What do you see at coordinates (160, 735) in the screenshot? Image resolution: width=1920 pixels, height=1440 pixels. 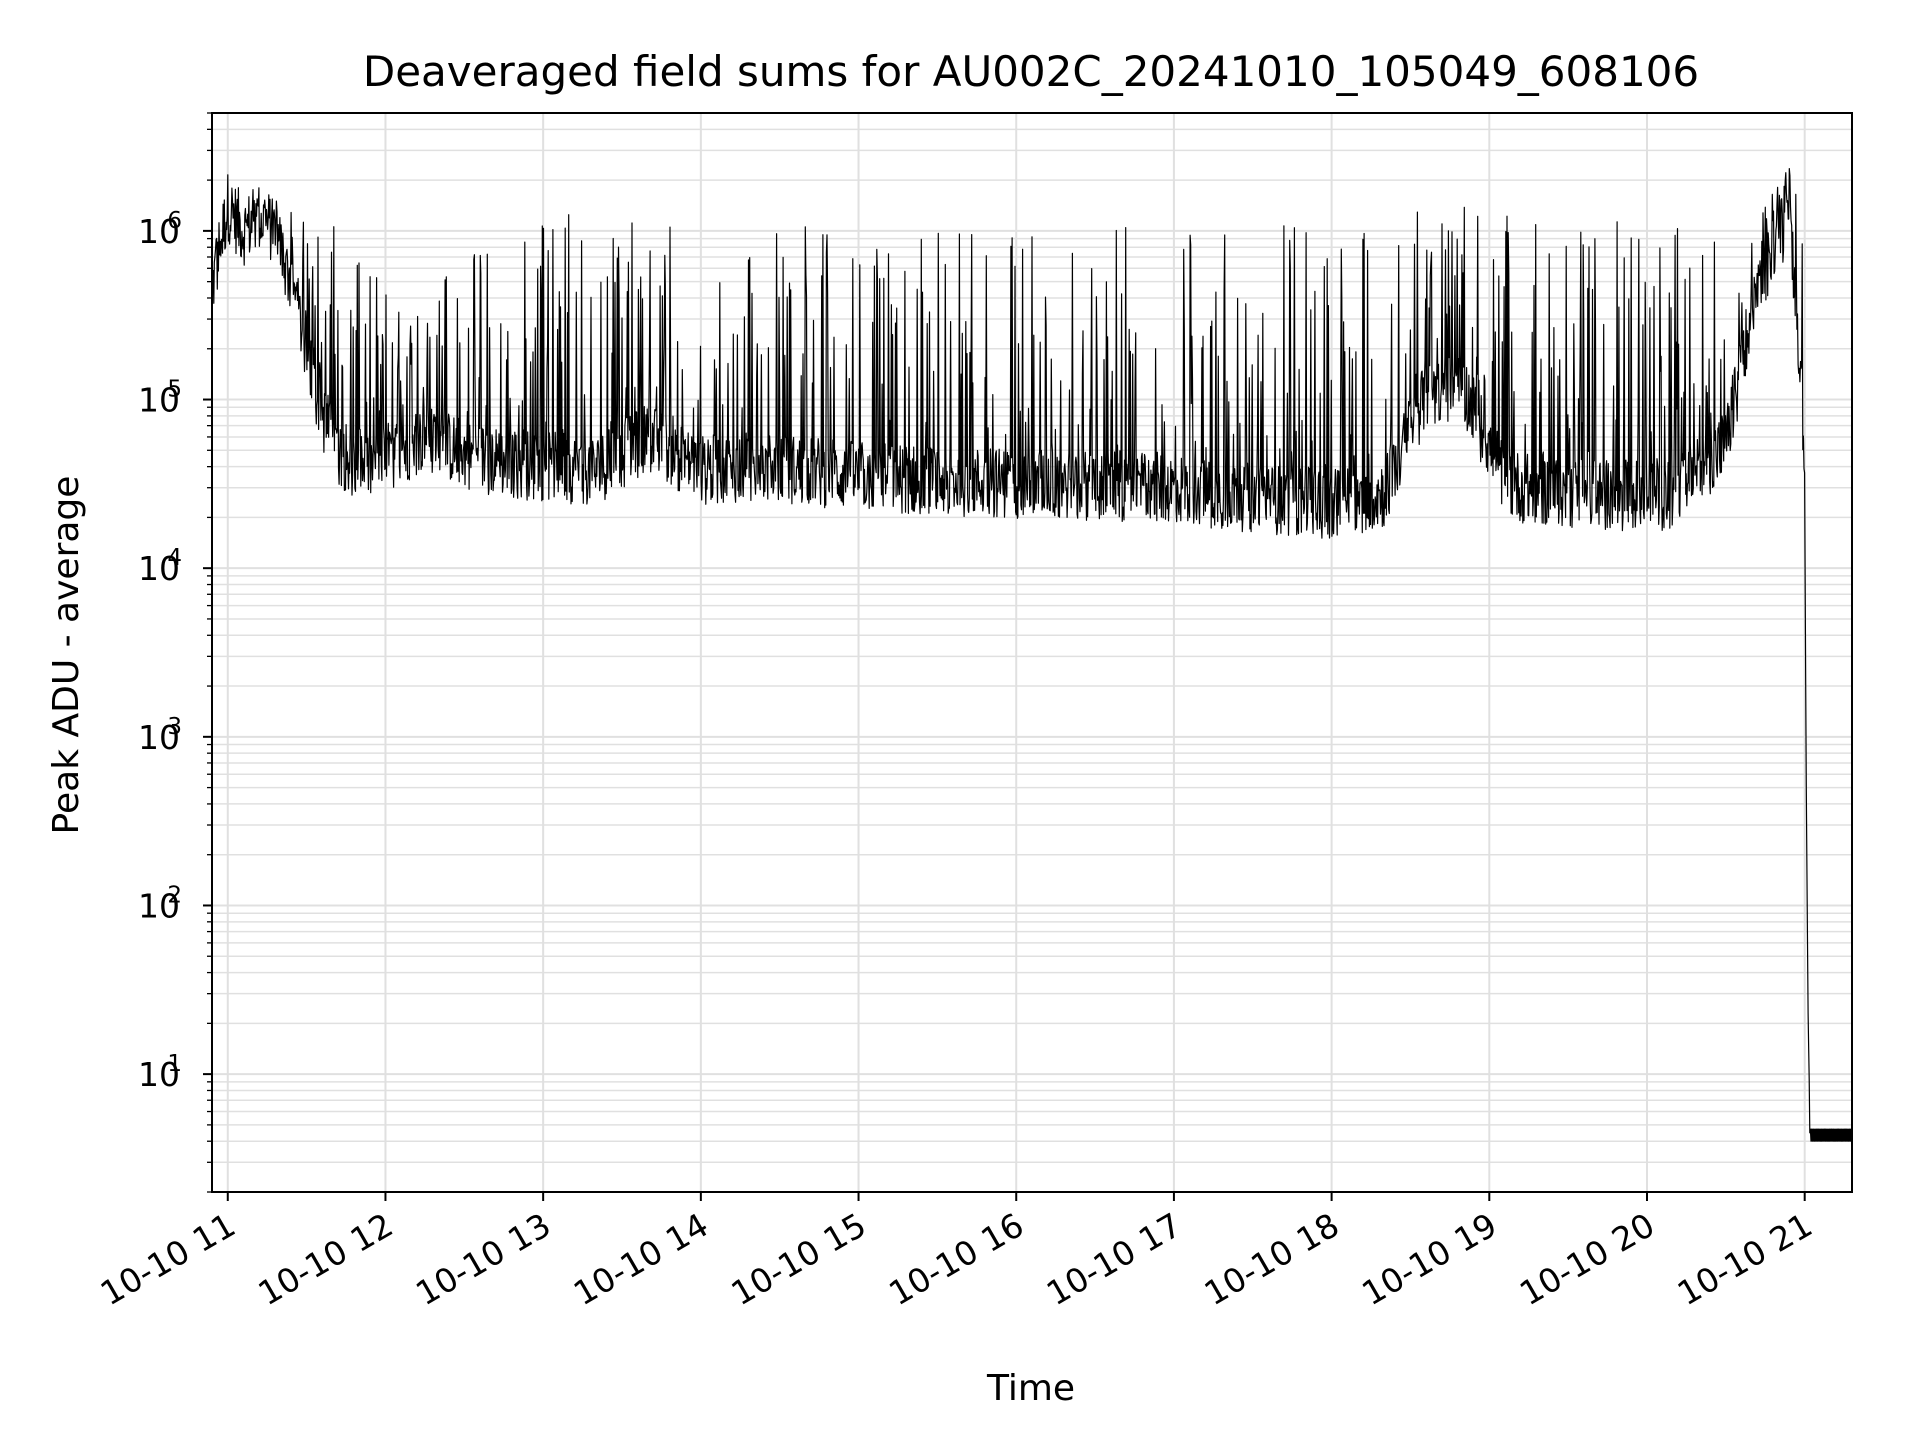 I see `y-tick-label: 10³` at bounding box center [160, 735].